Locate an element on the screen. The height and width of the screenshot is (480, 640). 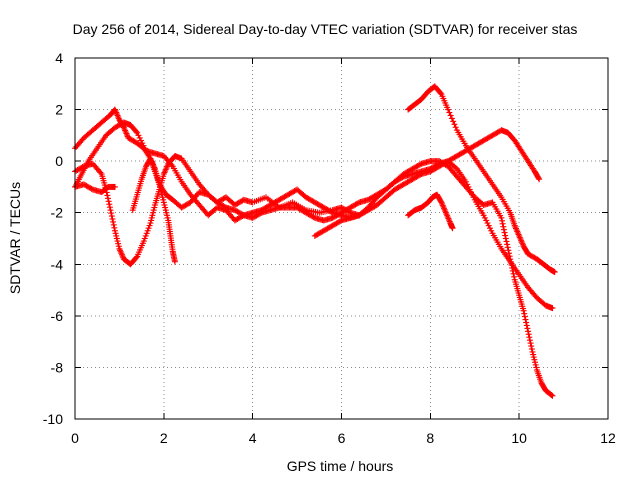
x-tick-label-0: 0 is located at coordinates (75, 438).